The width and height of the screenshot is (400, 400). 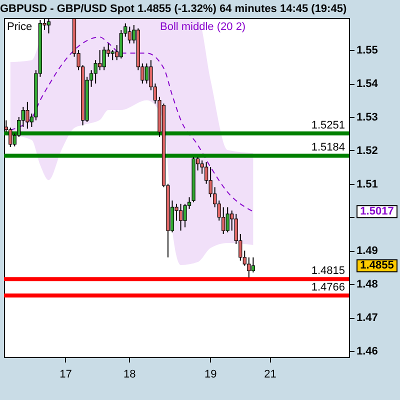 What do you see at coordinates (328, 287) in the screenshot?
I see `ref-line-label: 1.4766` at bounding box center [328, 287].